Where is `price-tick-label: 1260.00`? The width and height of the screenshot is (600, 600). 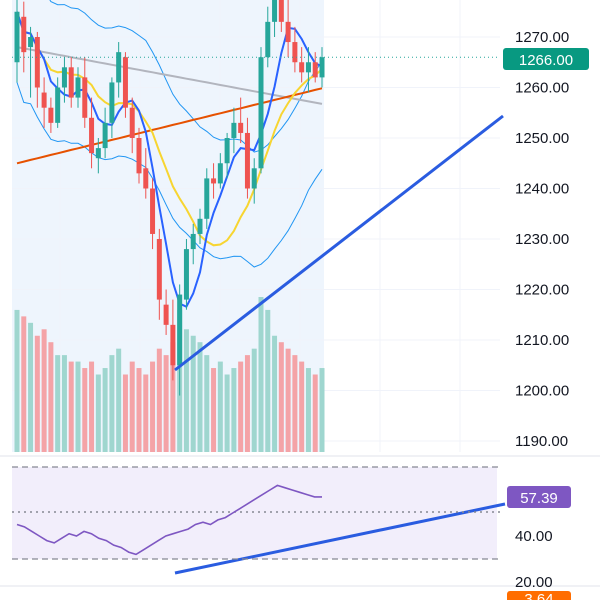 price-tick-label: 1260.00 is located at coordinates (542, 88).